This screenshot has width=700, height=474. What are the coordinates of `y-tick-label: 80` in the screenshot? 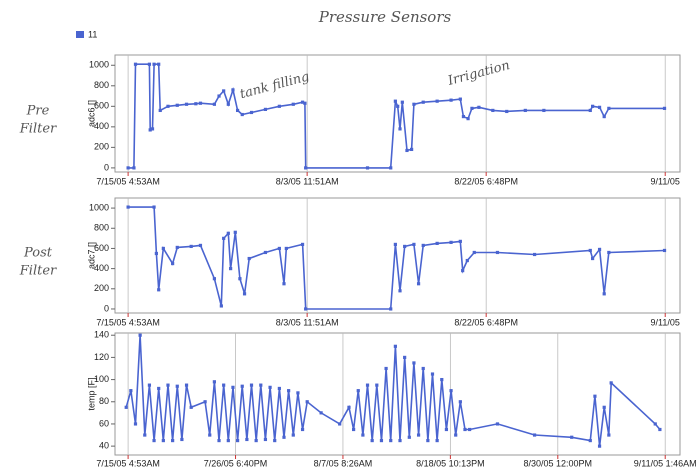 It's located at (104, 401).